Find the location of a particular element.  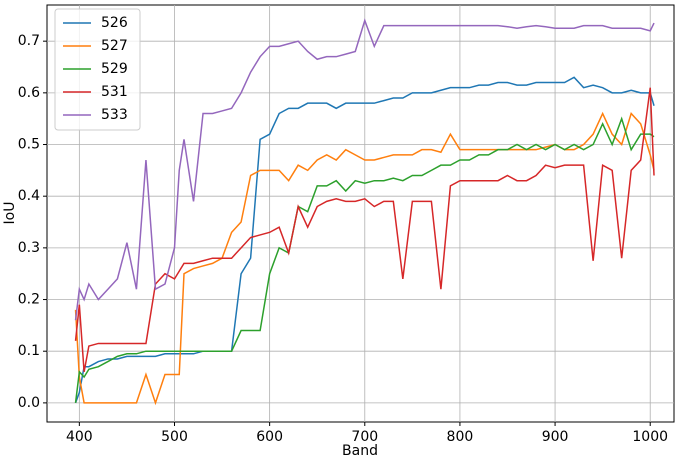

x-tick-label: 1000 is located at coordinates (650, 437).